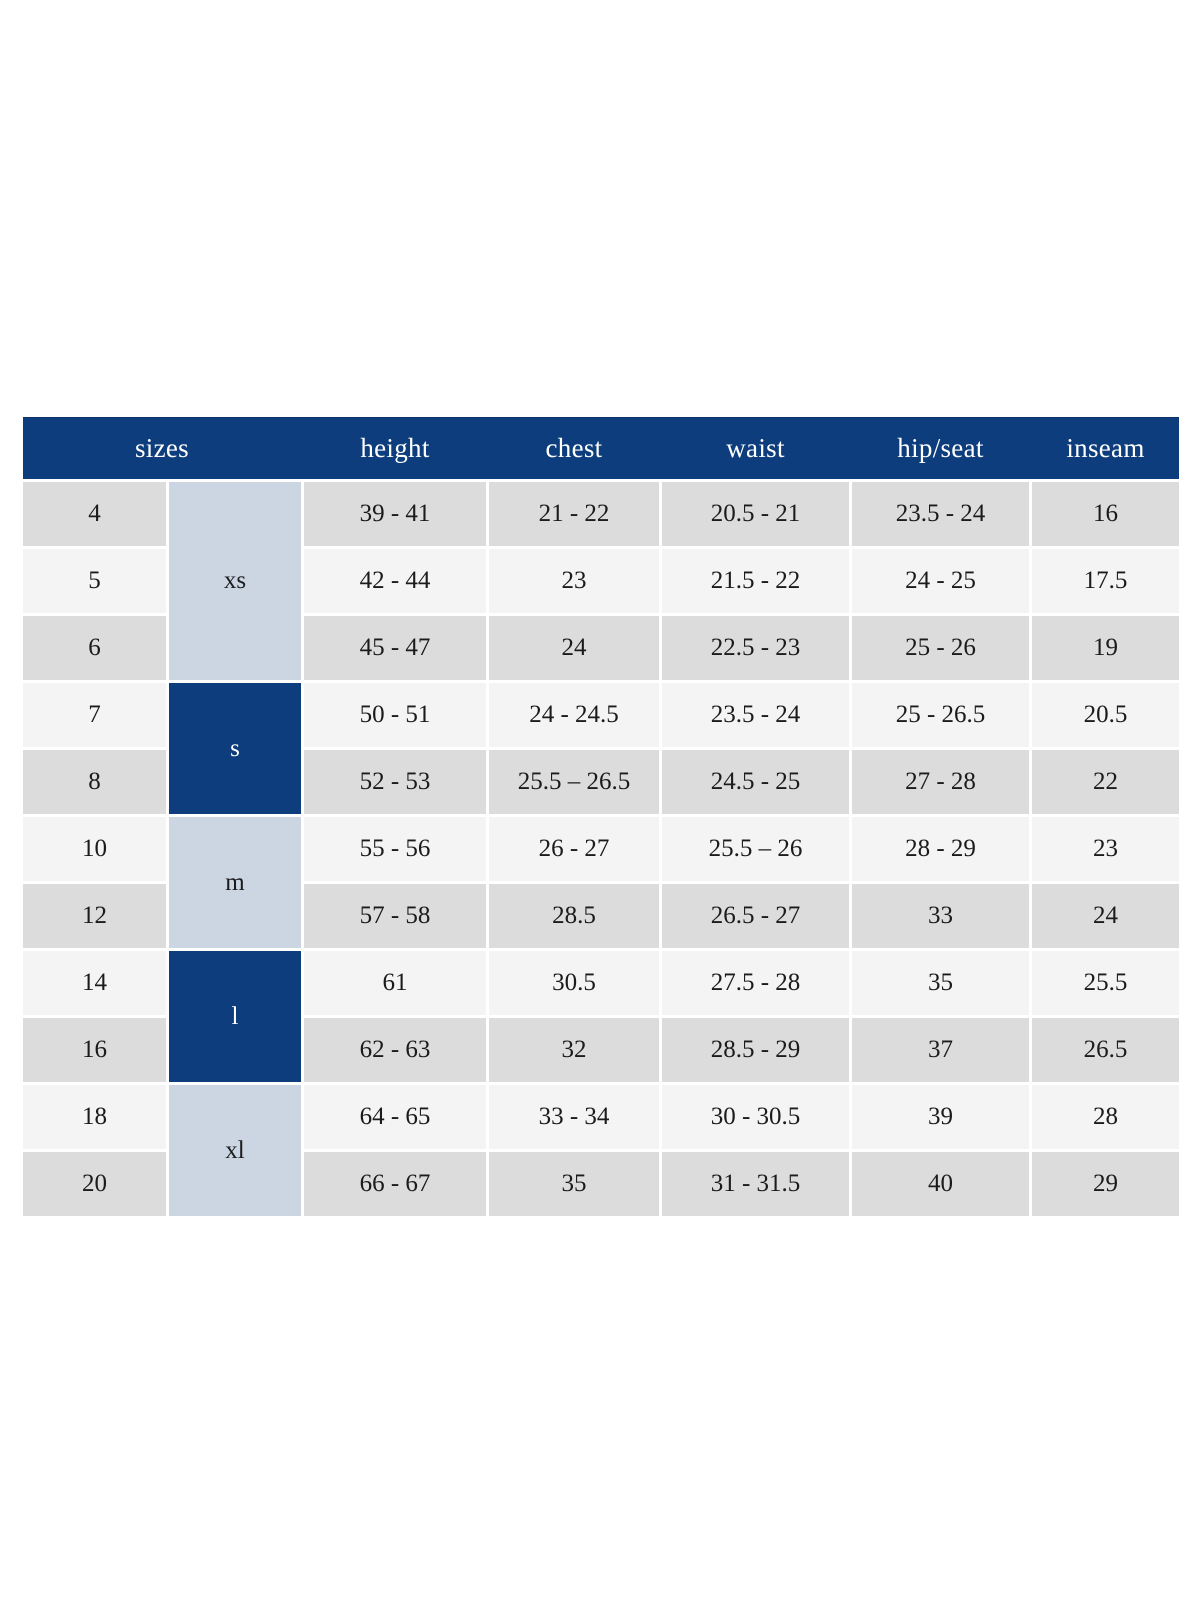 The width and height of the screenshot is (1200, 1600). I want to click on cell-waist: 25.5 – 26, so click(755, 849).